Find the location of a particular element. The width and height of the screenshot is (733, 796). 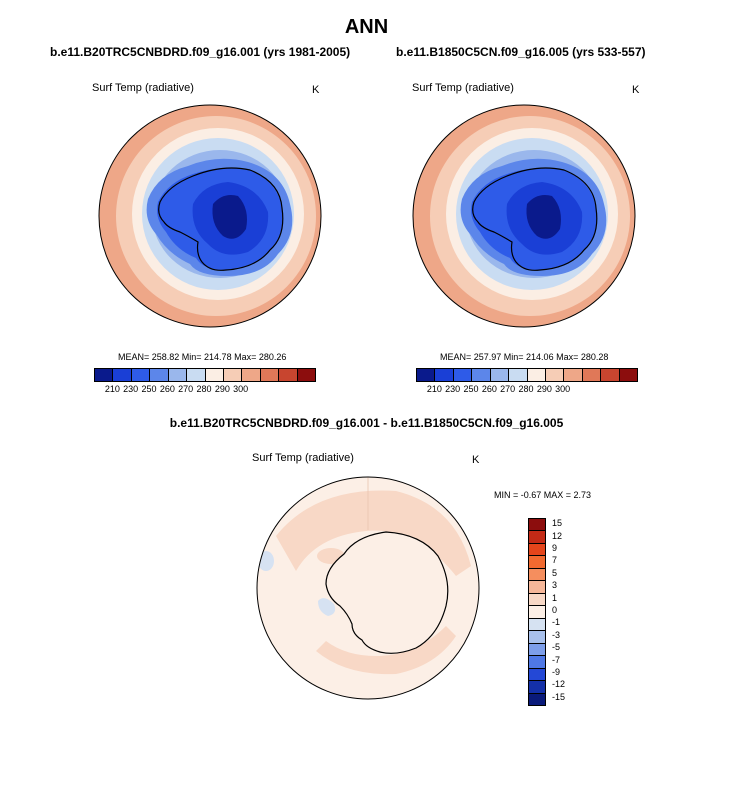

colorbar-tick-label: 5 is located at coordinates (555, 572).